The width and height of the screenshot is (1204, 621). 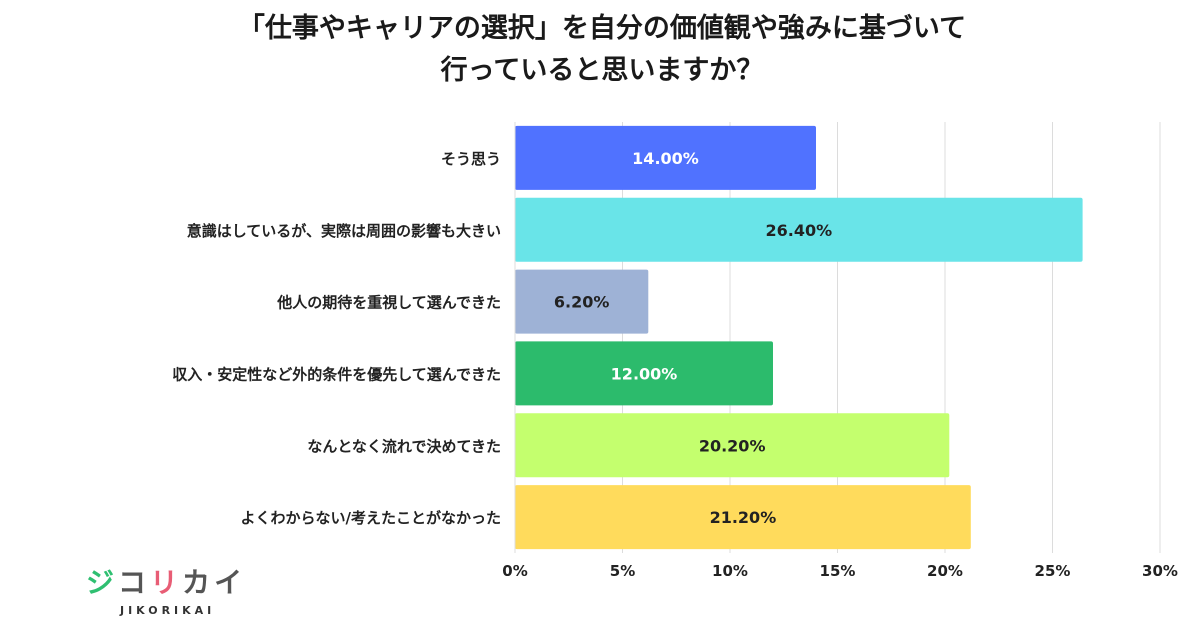 I want to click on logo-char: コ, so click(x=134, y=582).